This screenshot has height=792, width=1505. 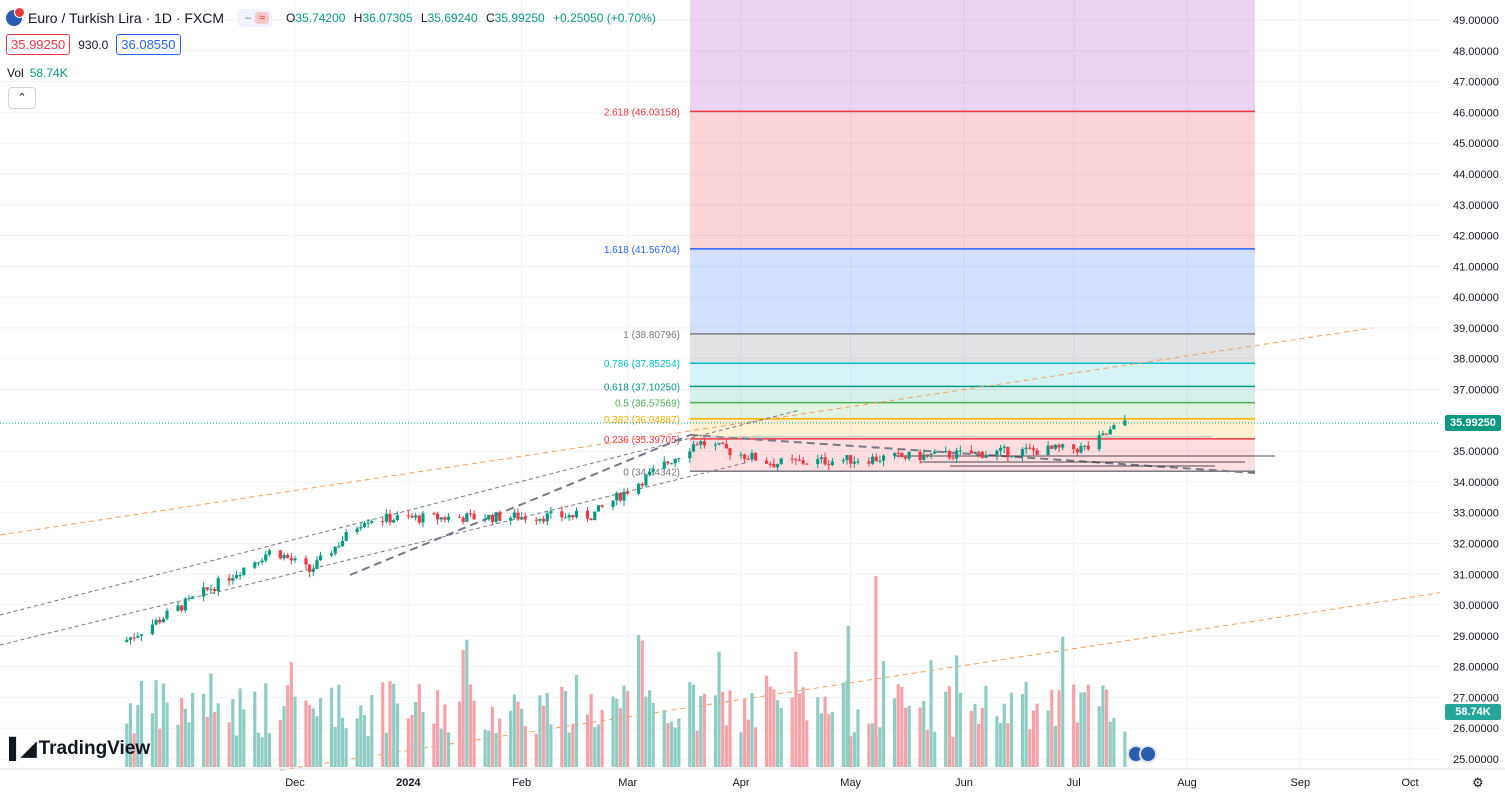 I want to click on minus-icon: –, so click(x=248, y=18).